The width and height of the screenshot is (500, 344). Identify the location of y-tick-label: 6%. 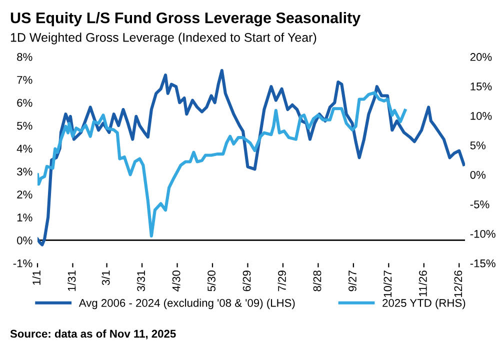
(24, 102).